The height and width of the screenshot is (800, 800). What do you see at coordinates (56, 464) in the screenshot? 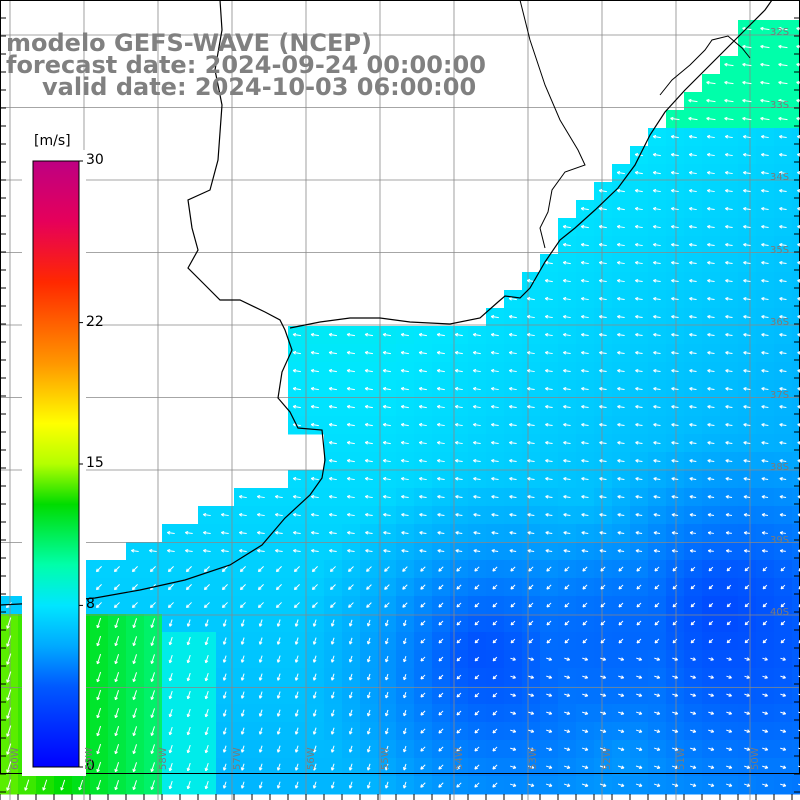
I see `colorbar-gradient` at bounding box center [56, 464].